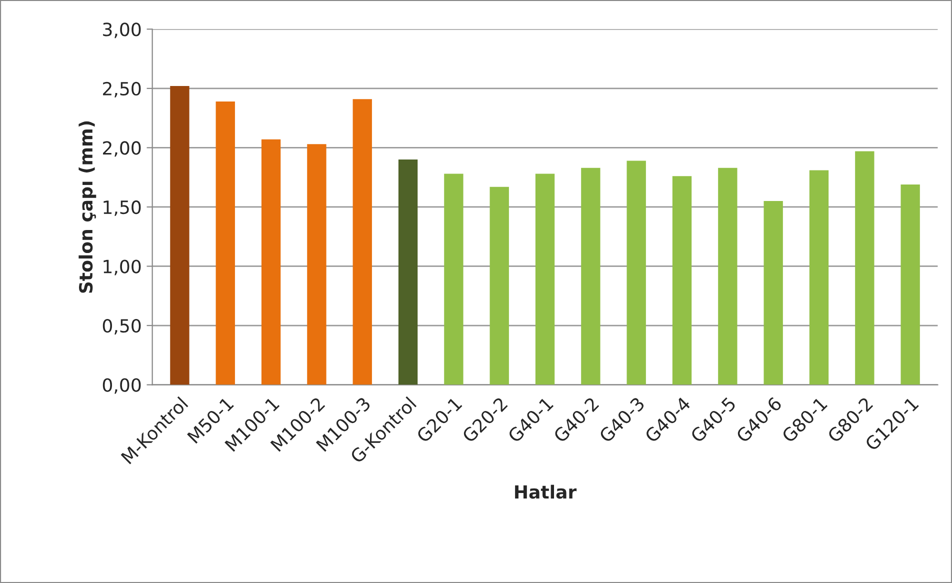  Describe the element at coordinates (122, 208) in the screenshot. I see `y-tick-label: 1,50` at that location.